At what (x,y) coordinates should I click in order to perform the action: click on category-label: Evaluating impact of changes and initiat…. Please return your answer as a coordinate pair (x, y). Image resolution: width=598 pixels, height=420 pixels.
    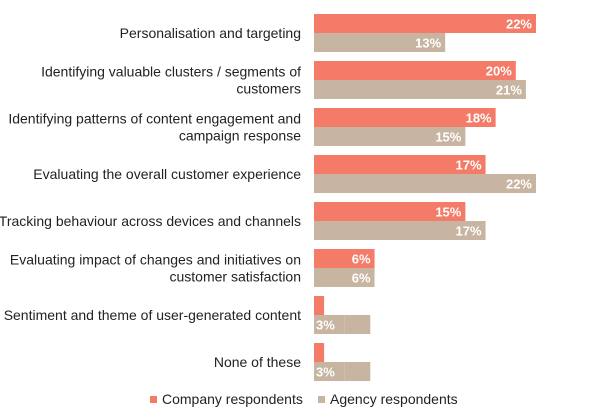
    Looking at the image, I should click on (155, 268).